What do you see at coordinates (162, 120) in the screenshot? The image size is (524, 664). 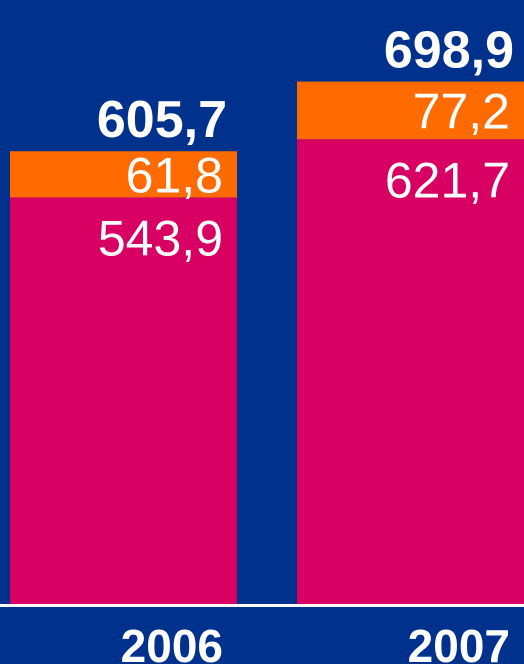 I see `total-label: 605,7` at bounding box center [162, 120].